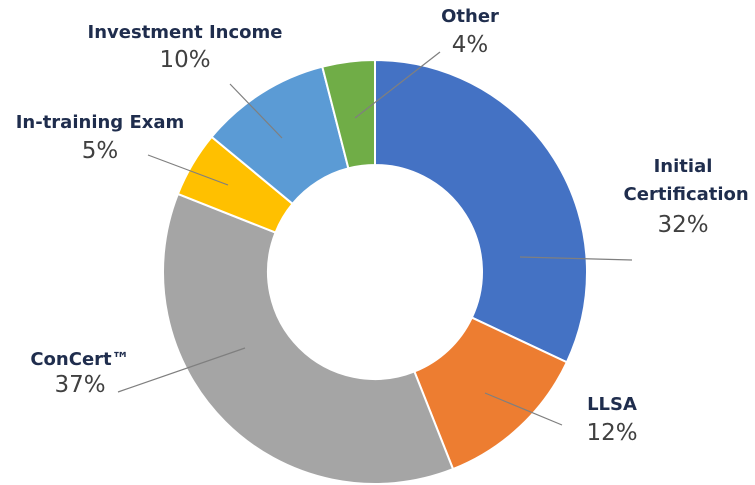  What do you see at coordinates (185, 32) in the screenshot?
I see `slice-label: Investment Income` at bounding box center [185, 32].